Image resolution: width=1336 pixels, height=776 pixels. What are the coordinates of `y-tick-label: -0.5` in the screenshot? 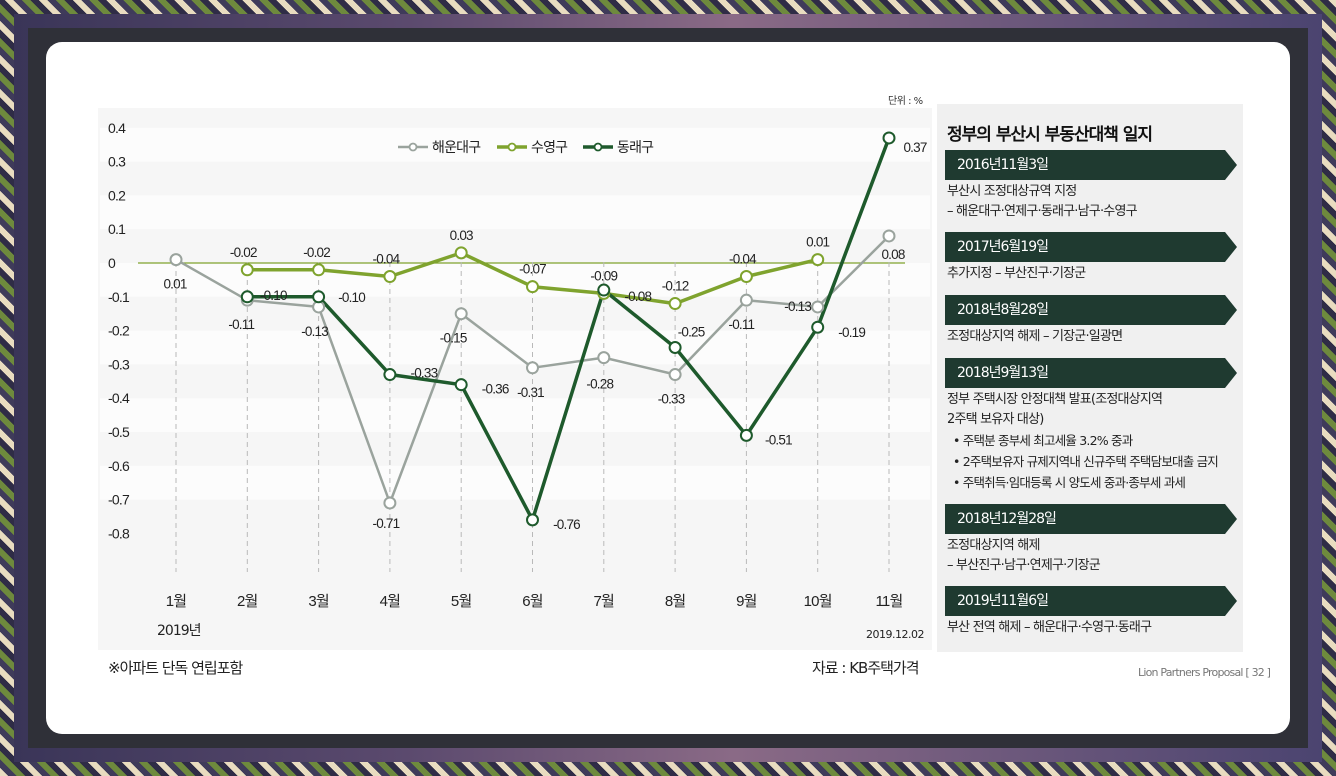 It's located at (119, 432).